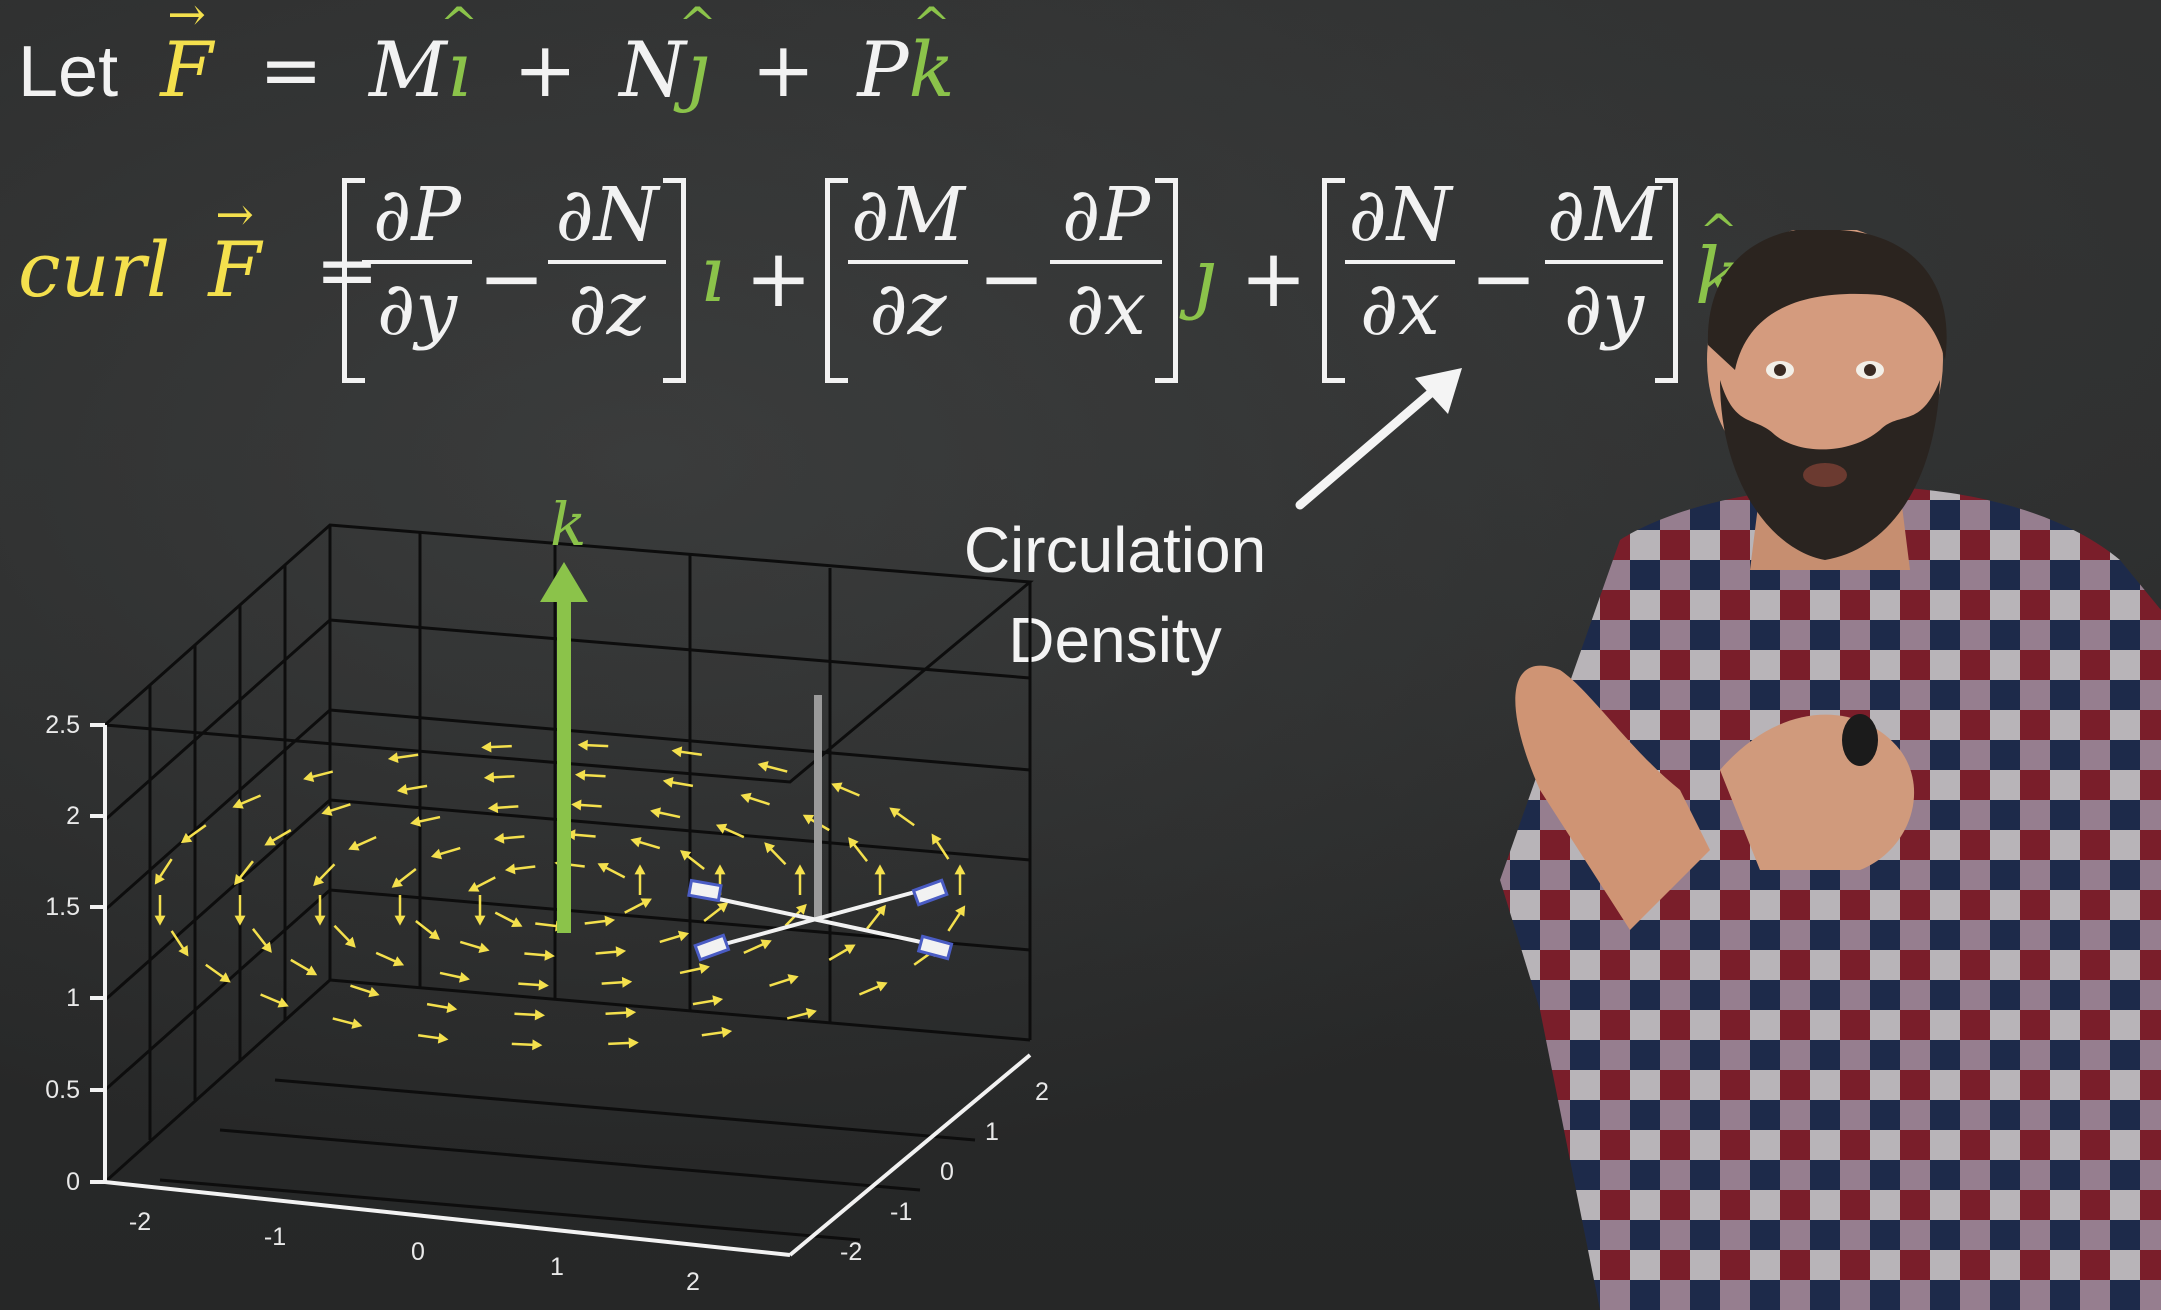 Image resolution: width=2161 pixels, height=1310 pixels. I want to click on curl-vector-F: F, so click(234, 269).